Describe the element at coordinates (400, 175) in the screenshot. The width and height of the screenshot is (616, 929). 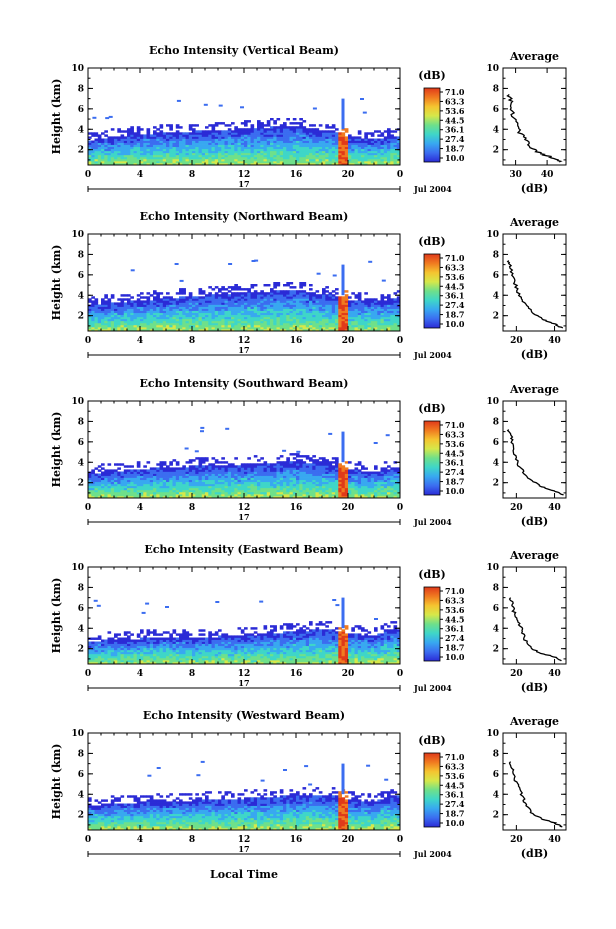
I see `x-tick-label: 0` at that location.